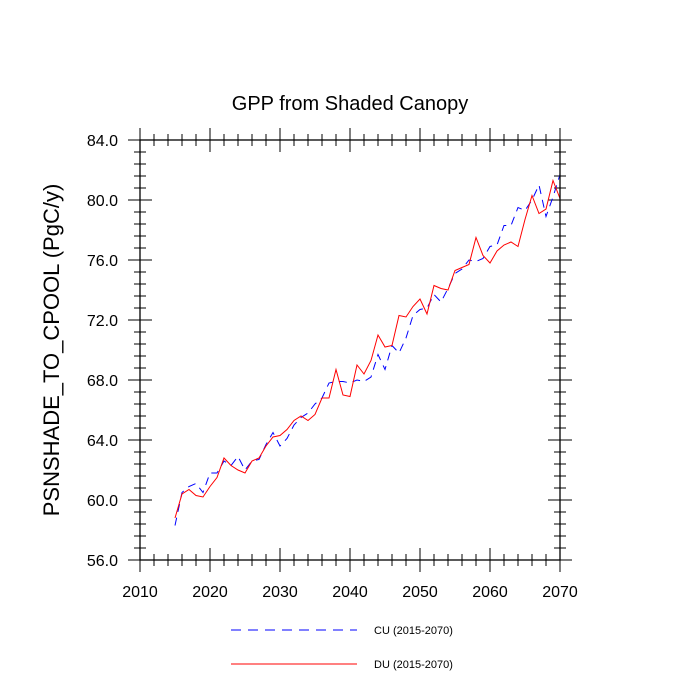 The width and height of the screenshot is (700, 700). I want to click on x-tick-label: 2070, so click(560, 592).